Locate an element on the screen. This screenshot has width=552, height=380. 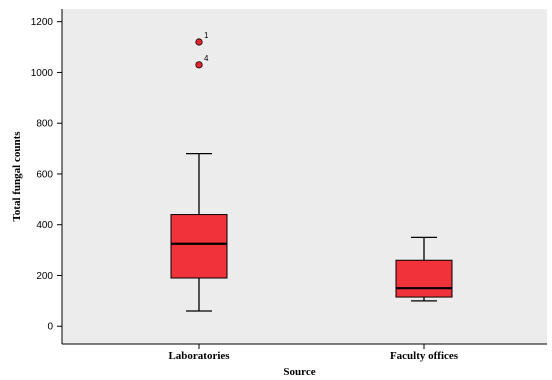
x-axis-title: Source is located at coordinates (299, 372).